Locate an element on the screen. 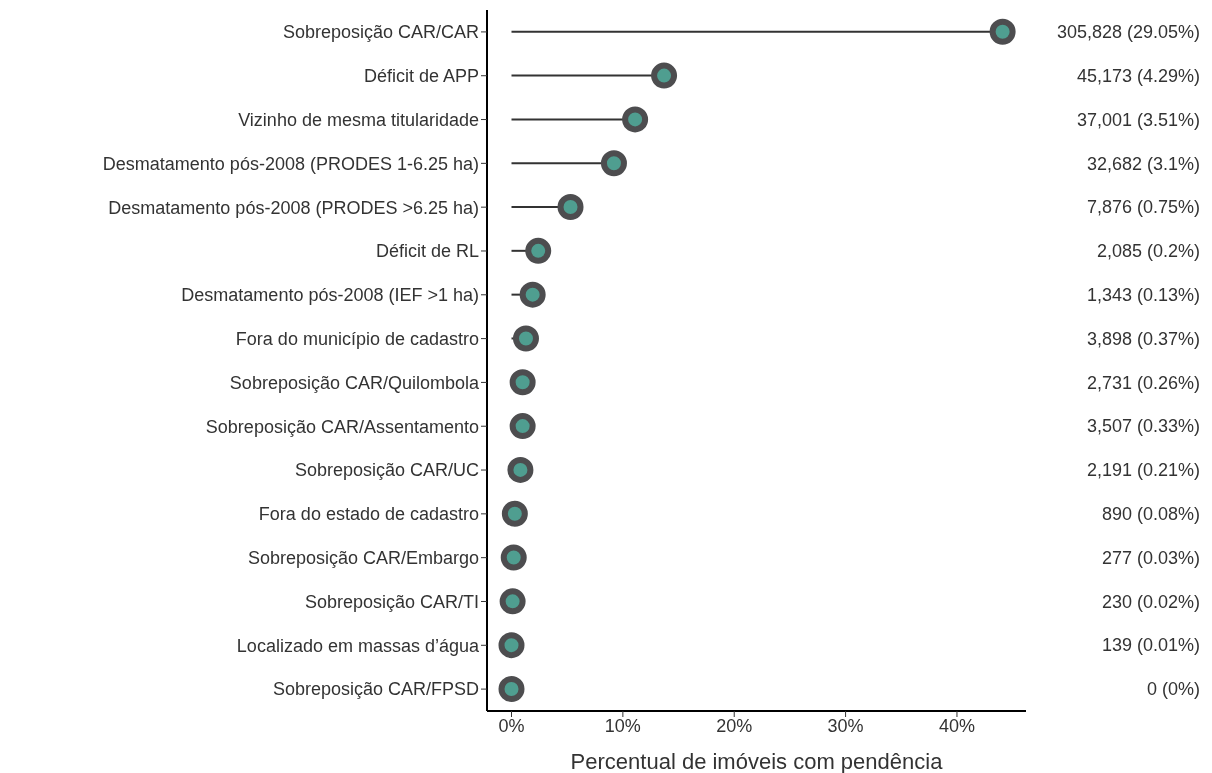 The width and height of the screenshot is (1212, 773). y-tick-label: Fora do município de cadastro is located at coordinates (357, 338).